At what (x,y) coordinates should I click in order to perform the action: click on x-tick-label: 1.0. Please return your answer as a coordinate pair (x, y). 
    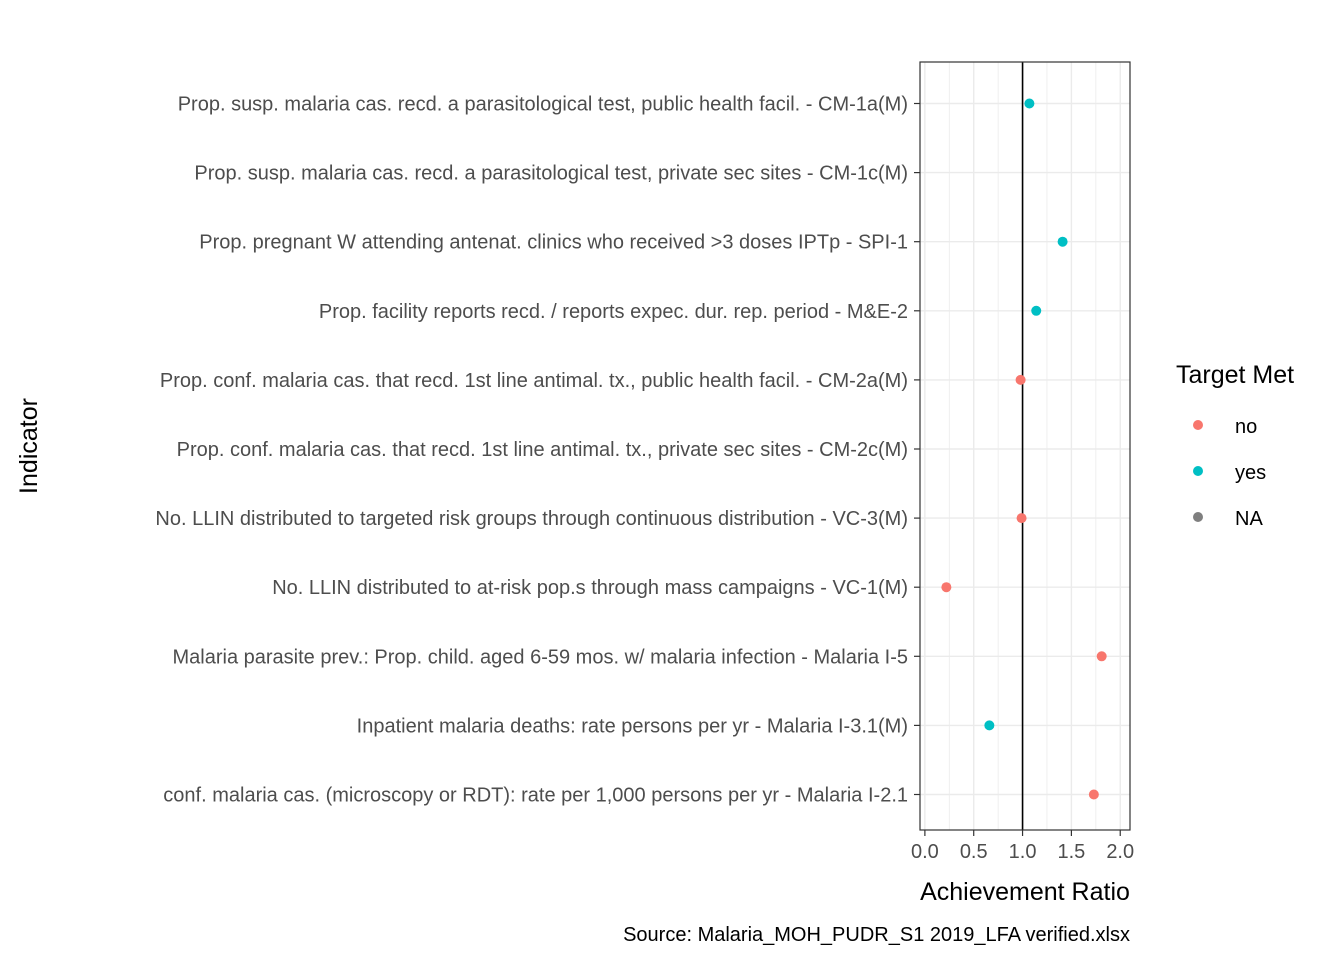
    Looking at the image, I should click on (1023, 852).